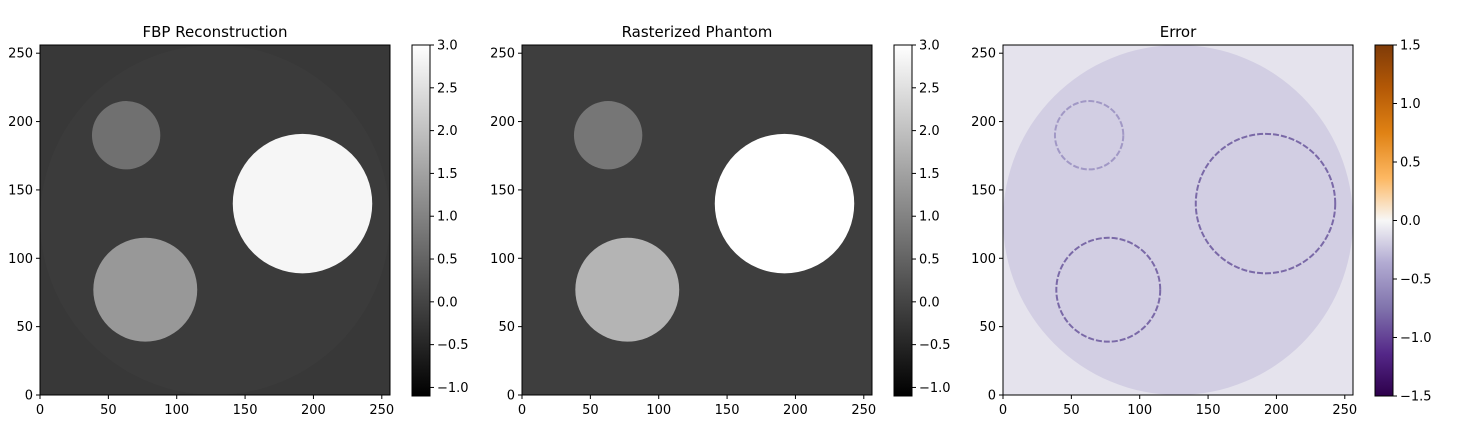 Image resolution: width=1459 pixels, height=444 pixels. I want to click on colorbar-ticks: 1.5 1.0 0.5 0.0 −0.5 −1.0 −1.5, so click(1412, 222).